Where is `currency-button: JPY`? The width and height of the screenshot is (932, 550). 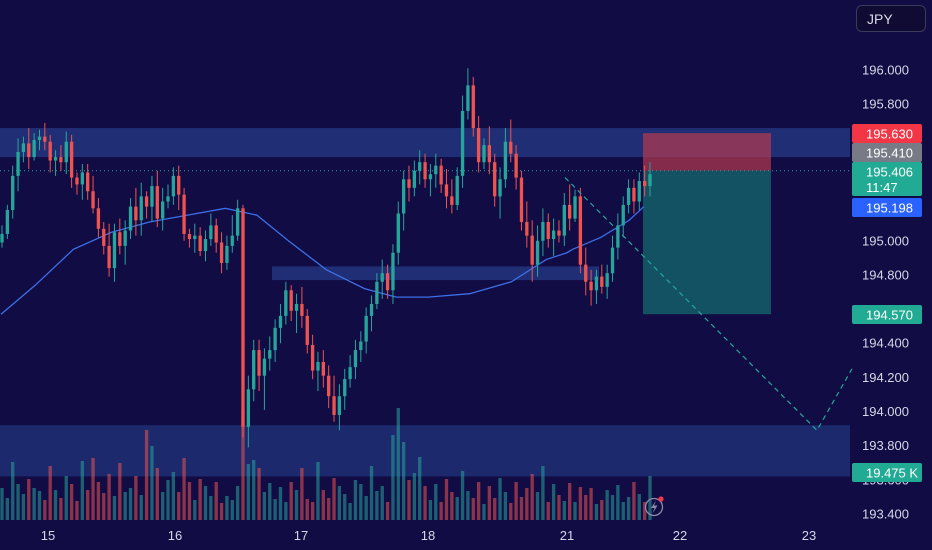
currency-button: JPY is located at coordinates (891, 18).